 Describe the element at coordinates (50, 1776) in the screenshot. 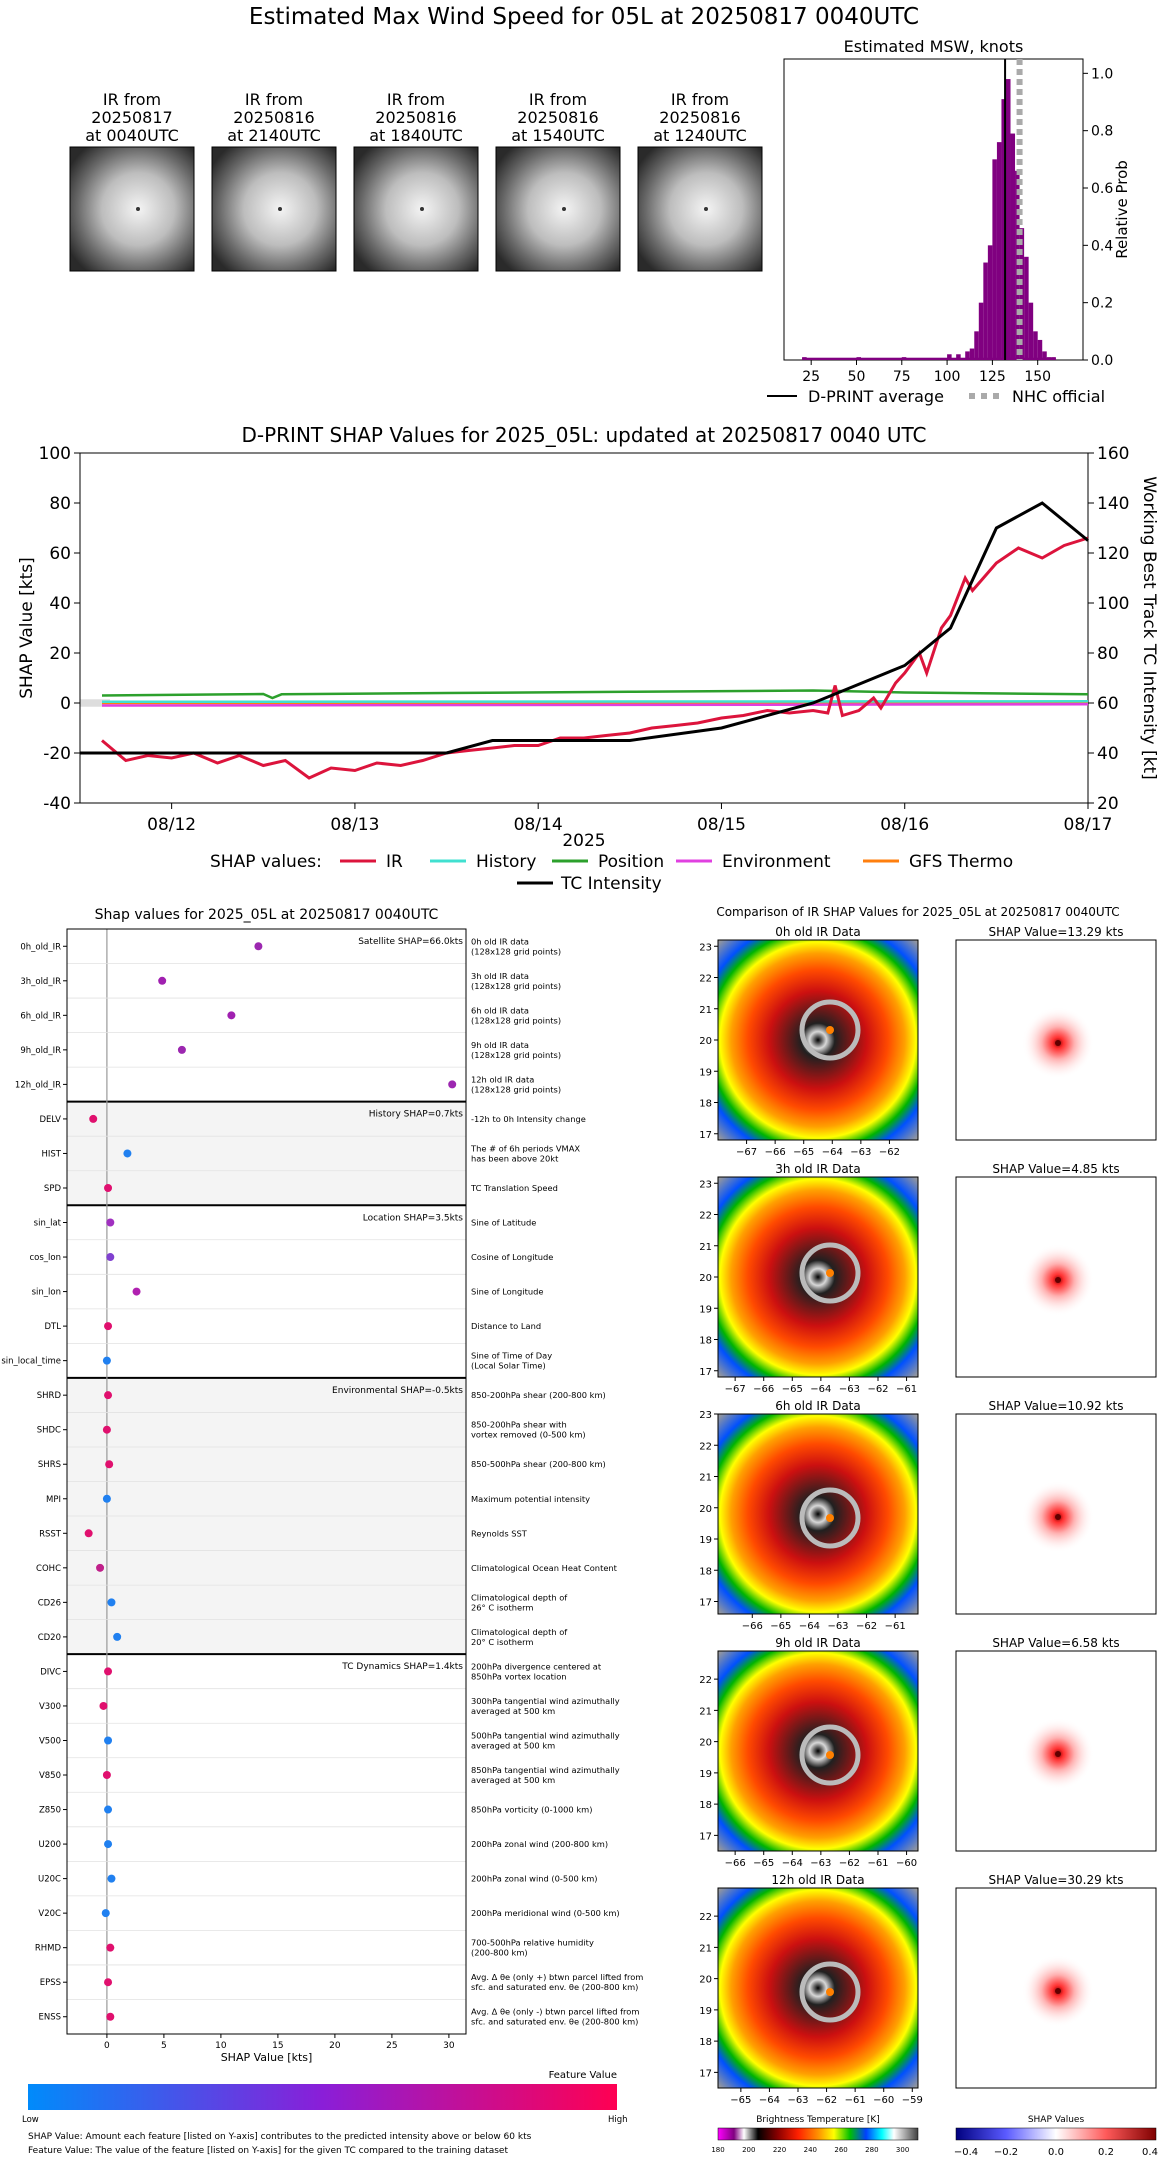

I see `feature-name: V850` at that location.